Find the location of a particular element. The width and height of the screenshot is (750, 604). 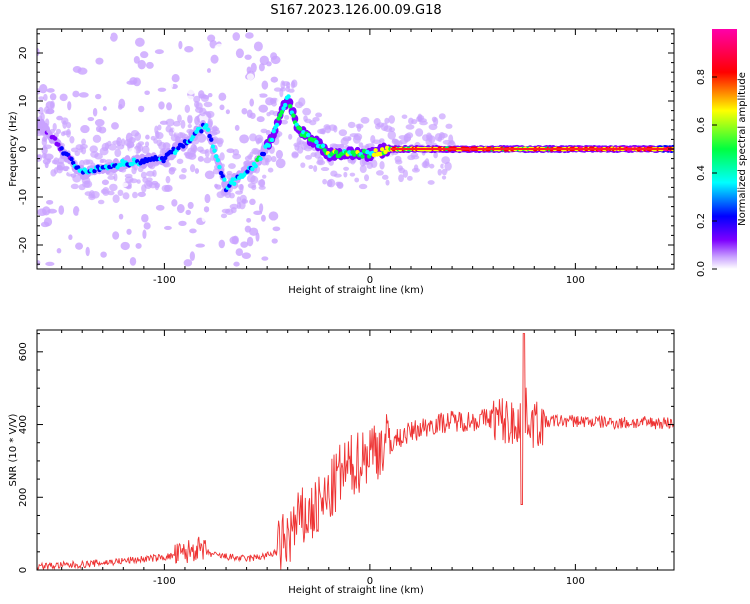

x-tick-label: 100 is located at coordinates (575, 280).